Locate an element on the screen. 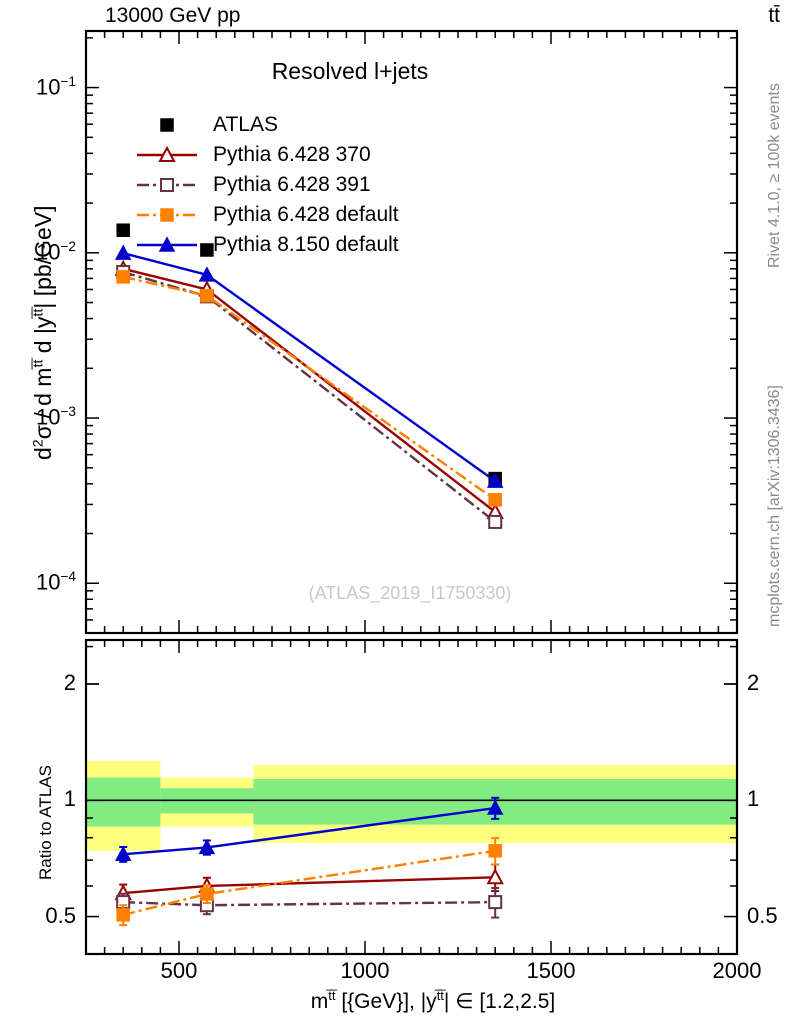 Image resolution: width=786 pixels, height=1024 pixels. legend-item-pythia-6-428-default: Pythia 6.428 default is located at coordinates (267, 215).